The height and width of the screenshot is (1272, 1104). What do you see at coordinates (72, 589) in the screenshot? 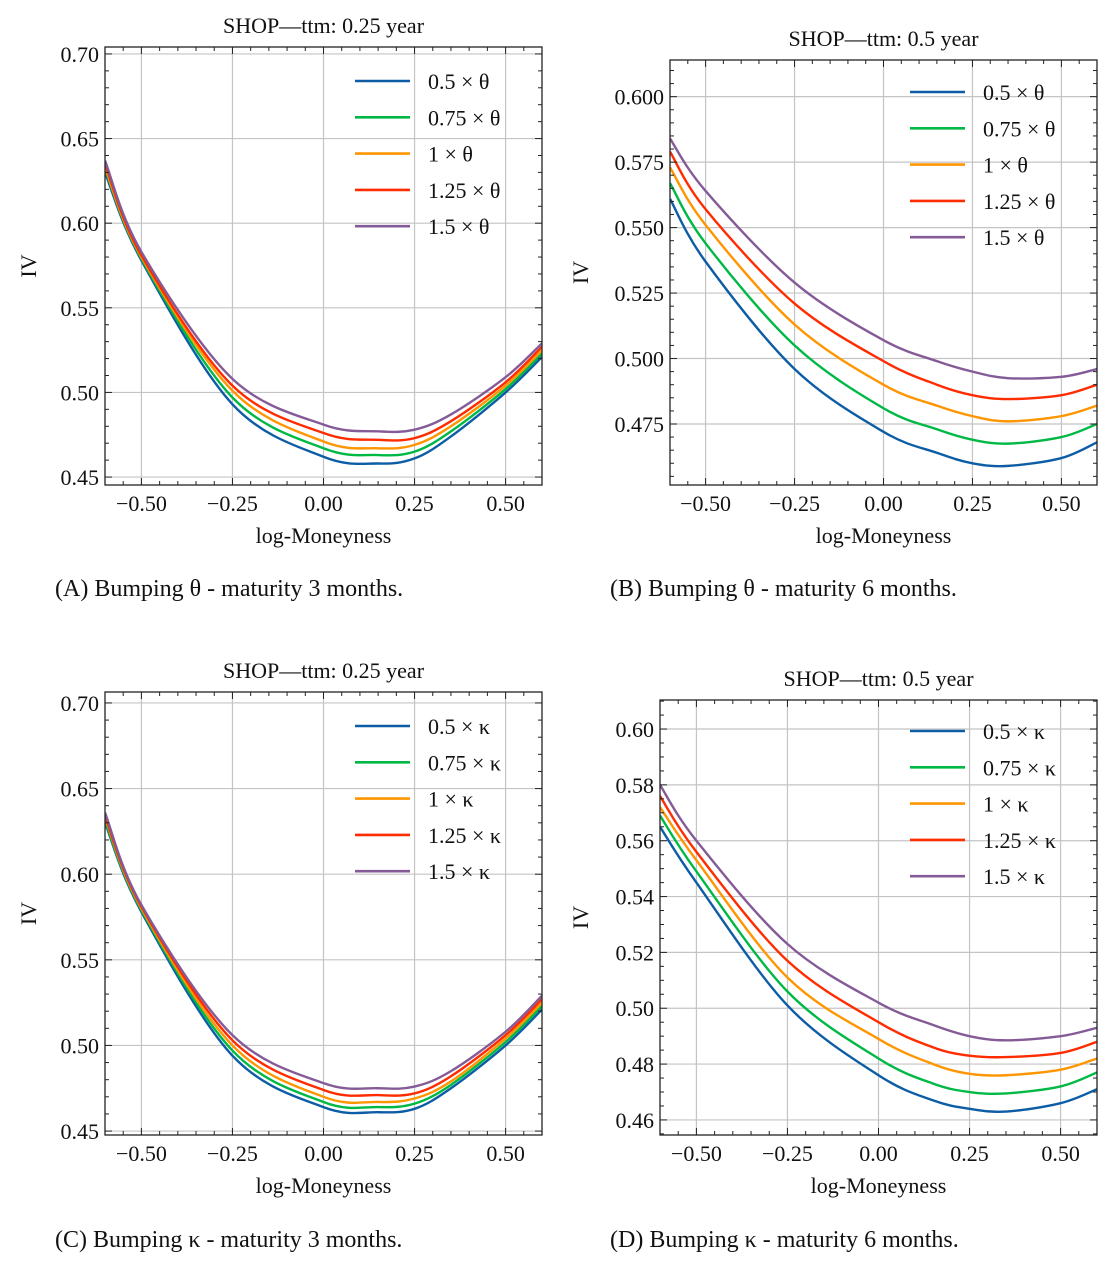
I see `caption-label: (A)` at bounding box center [72, 589].